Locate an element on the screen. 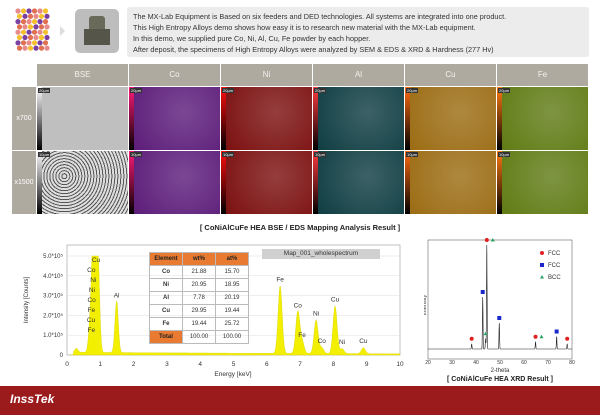 The width and height of the screenshot is (600, 415). table-total-row: Total 100.00 100.00 is located at coordinates (199, 337).